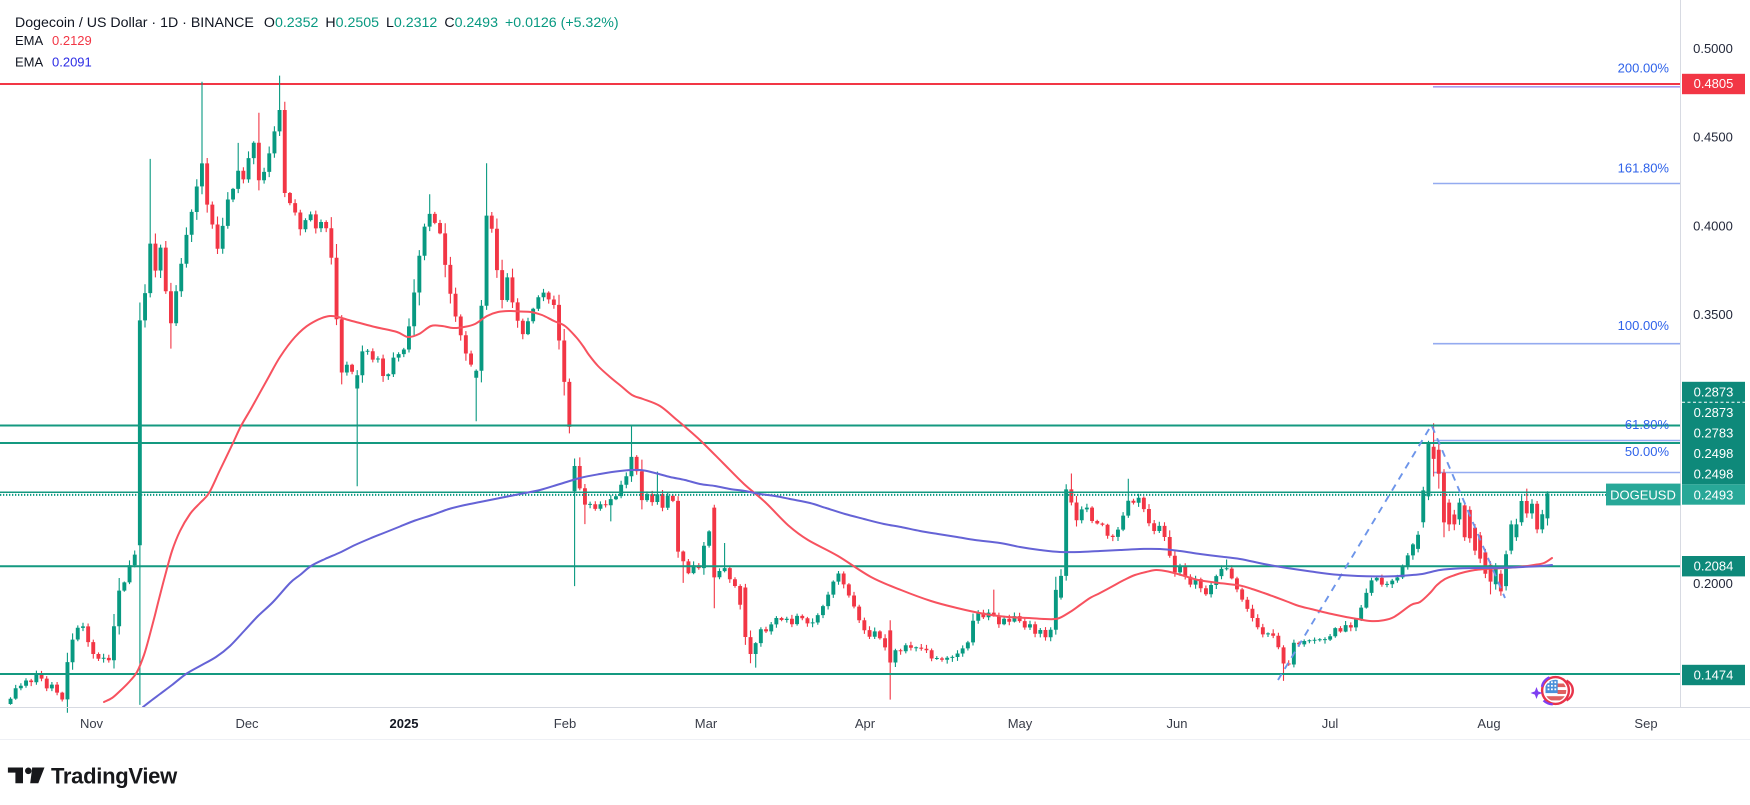 The width and height of the screenshot is (1750, 805). I want to click on svg-text: 0.2493, so click(1714, 494).